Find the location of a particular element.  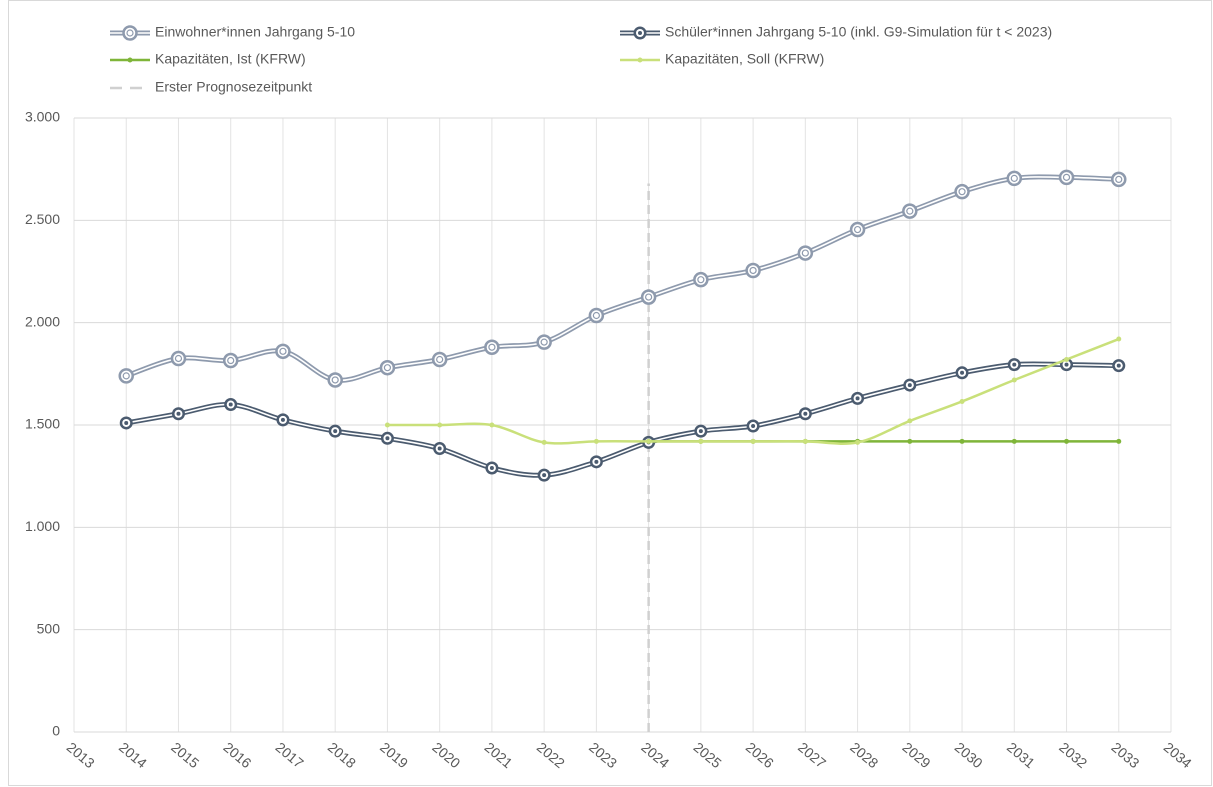

y-tick-label: 0 is located at coordinates (56, 731).